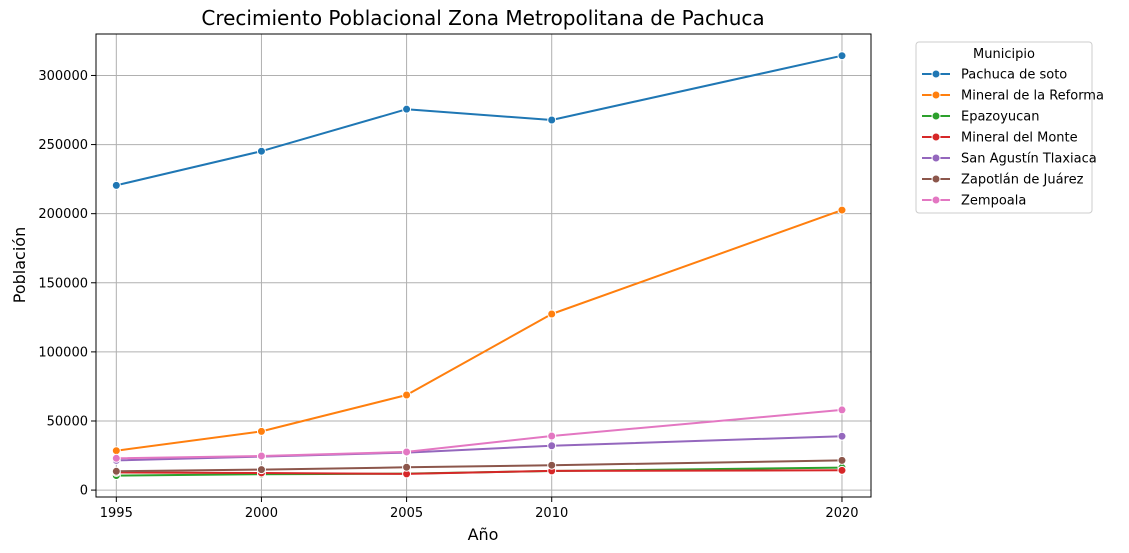  What do you see at coordinates (19, 265) in the screenshot?
I see `y-axis-title: Población` at bounding box center [19, 265].